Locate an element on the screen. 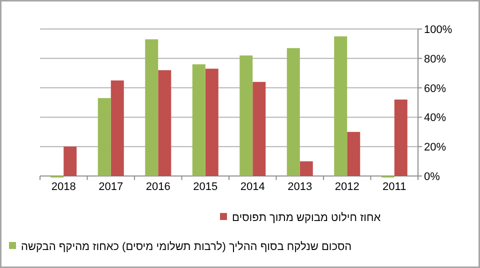 This screenshot has height=268, width=480. legend-label: הסכום שנלקח בסוף ההליך (לרבות תשלומי מיסים) כאחוז מהיקף הבקשה is located at coordinates (186, 247).